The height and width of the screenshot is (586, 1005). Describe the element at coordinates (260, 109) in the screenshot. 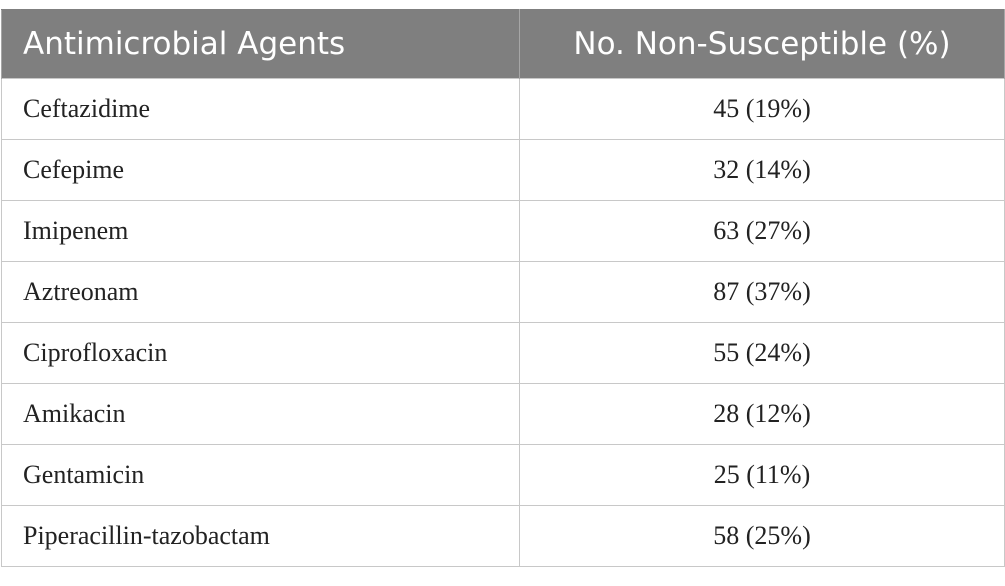

I see `agent-cell: Ceftazidime` at that location.